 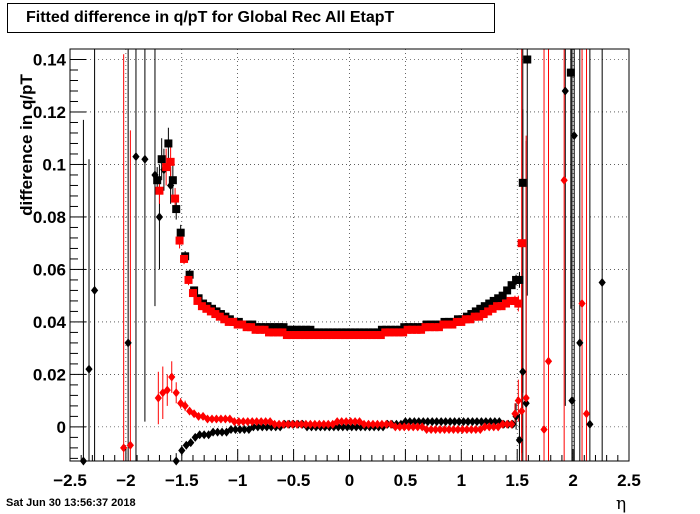 I want to click on x-tick-label: 1.5, so click(x=517, y=480).